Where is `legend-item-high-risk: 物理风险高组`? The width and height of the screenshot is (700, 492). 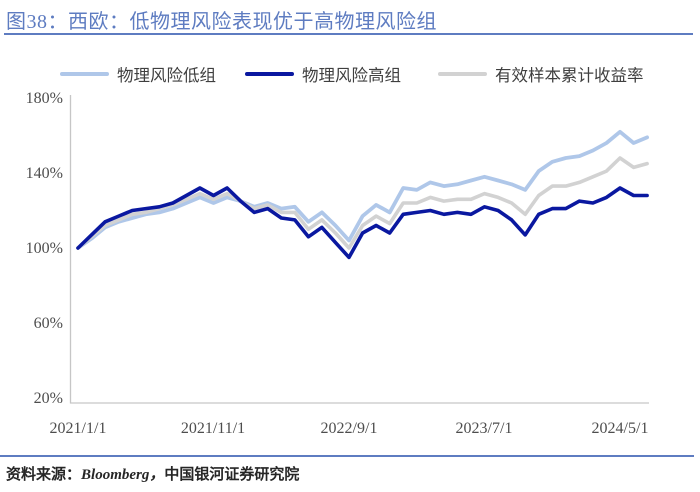 legend-item-high-risk: 物理风险高组 is located at coordinates (323, 74).